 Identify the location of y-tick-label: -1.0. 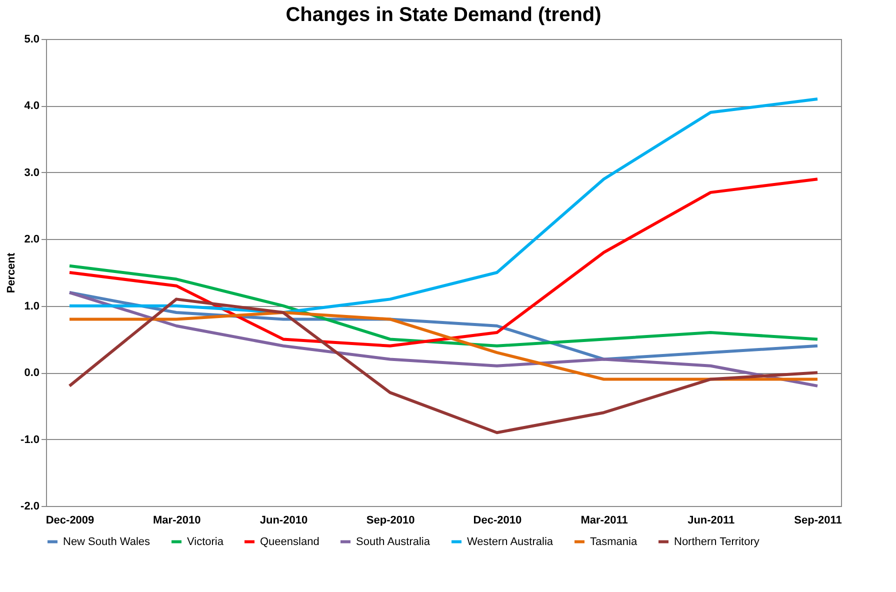
(30, 440).